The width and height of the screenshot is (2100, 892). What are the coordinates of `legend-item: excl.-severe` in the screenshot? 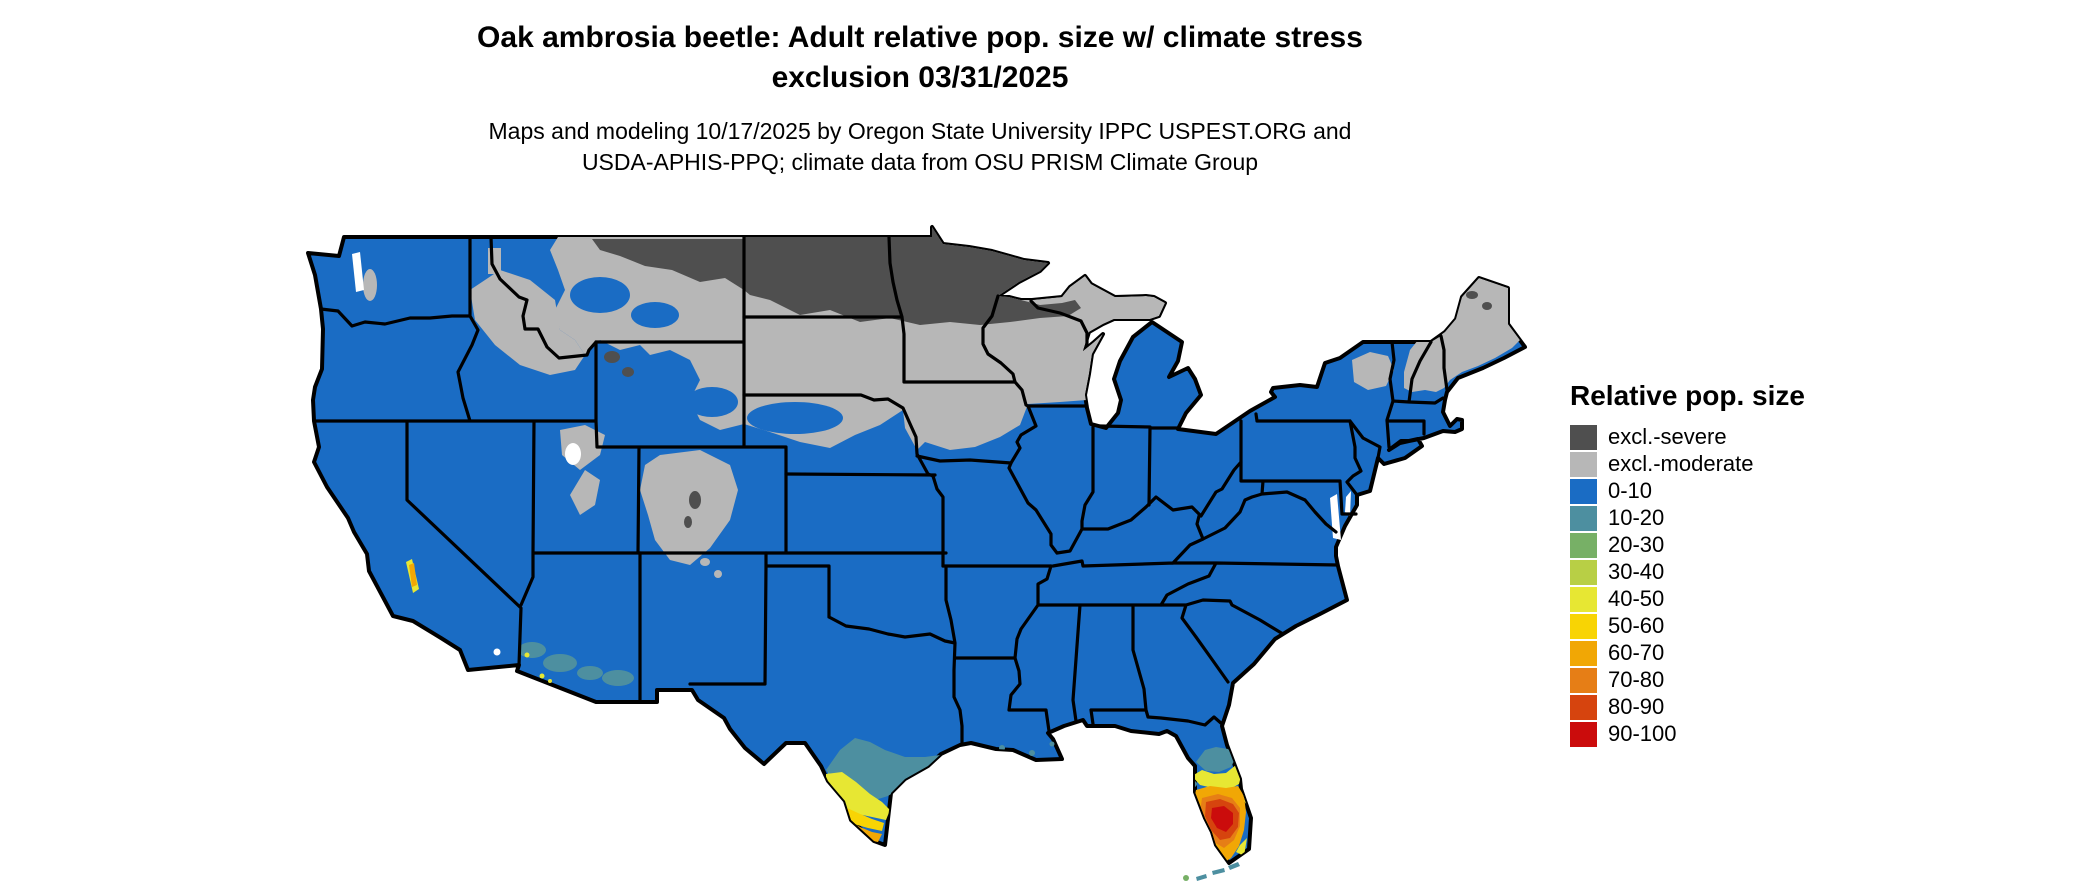 It's located at (1735, 437).